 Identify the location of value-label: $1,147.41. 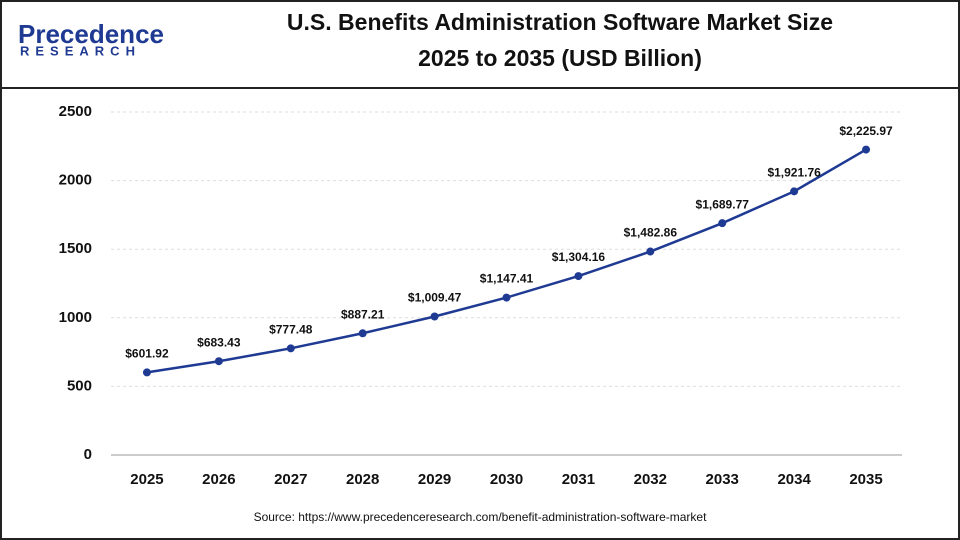
(507, 279).